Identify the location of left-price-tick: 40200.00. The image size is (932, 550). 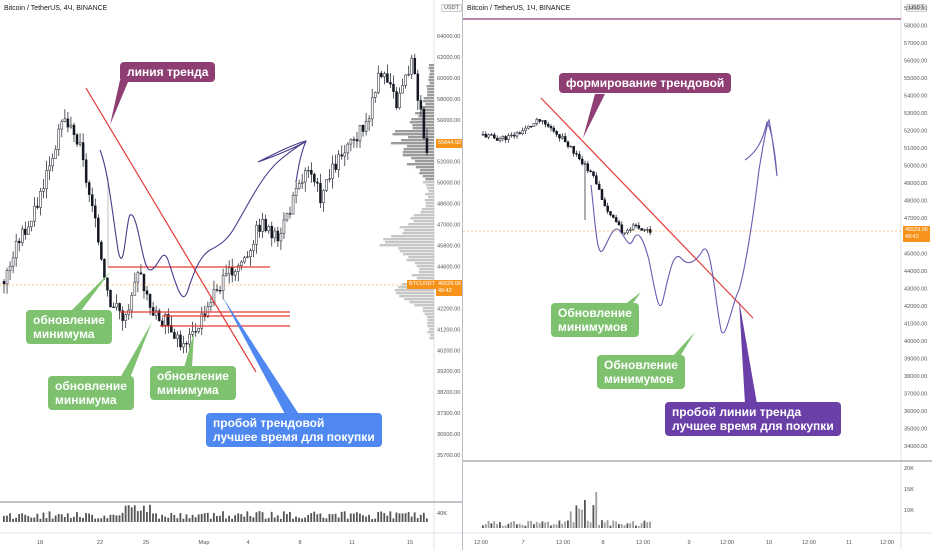
(448, 351).